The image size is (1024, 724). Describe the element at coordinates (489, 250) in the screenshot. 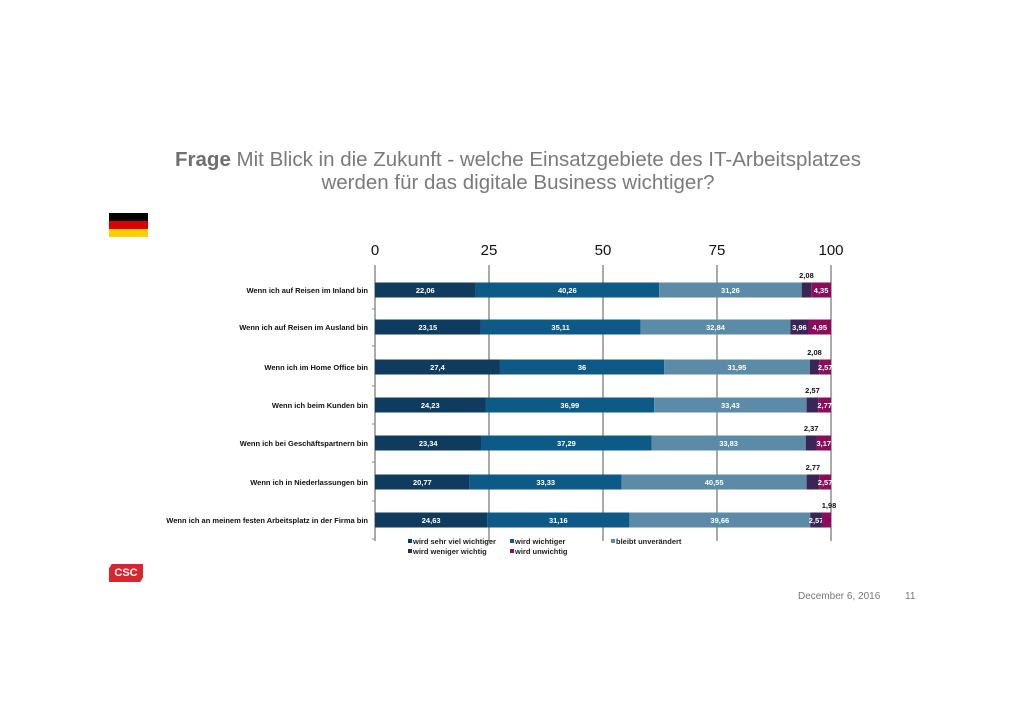

I see `x-tick-label: 25` at that location.